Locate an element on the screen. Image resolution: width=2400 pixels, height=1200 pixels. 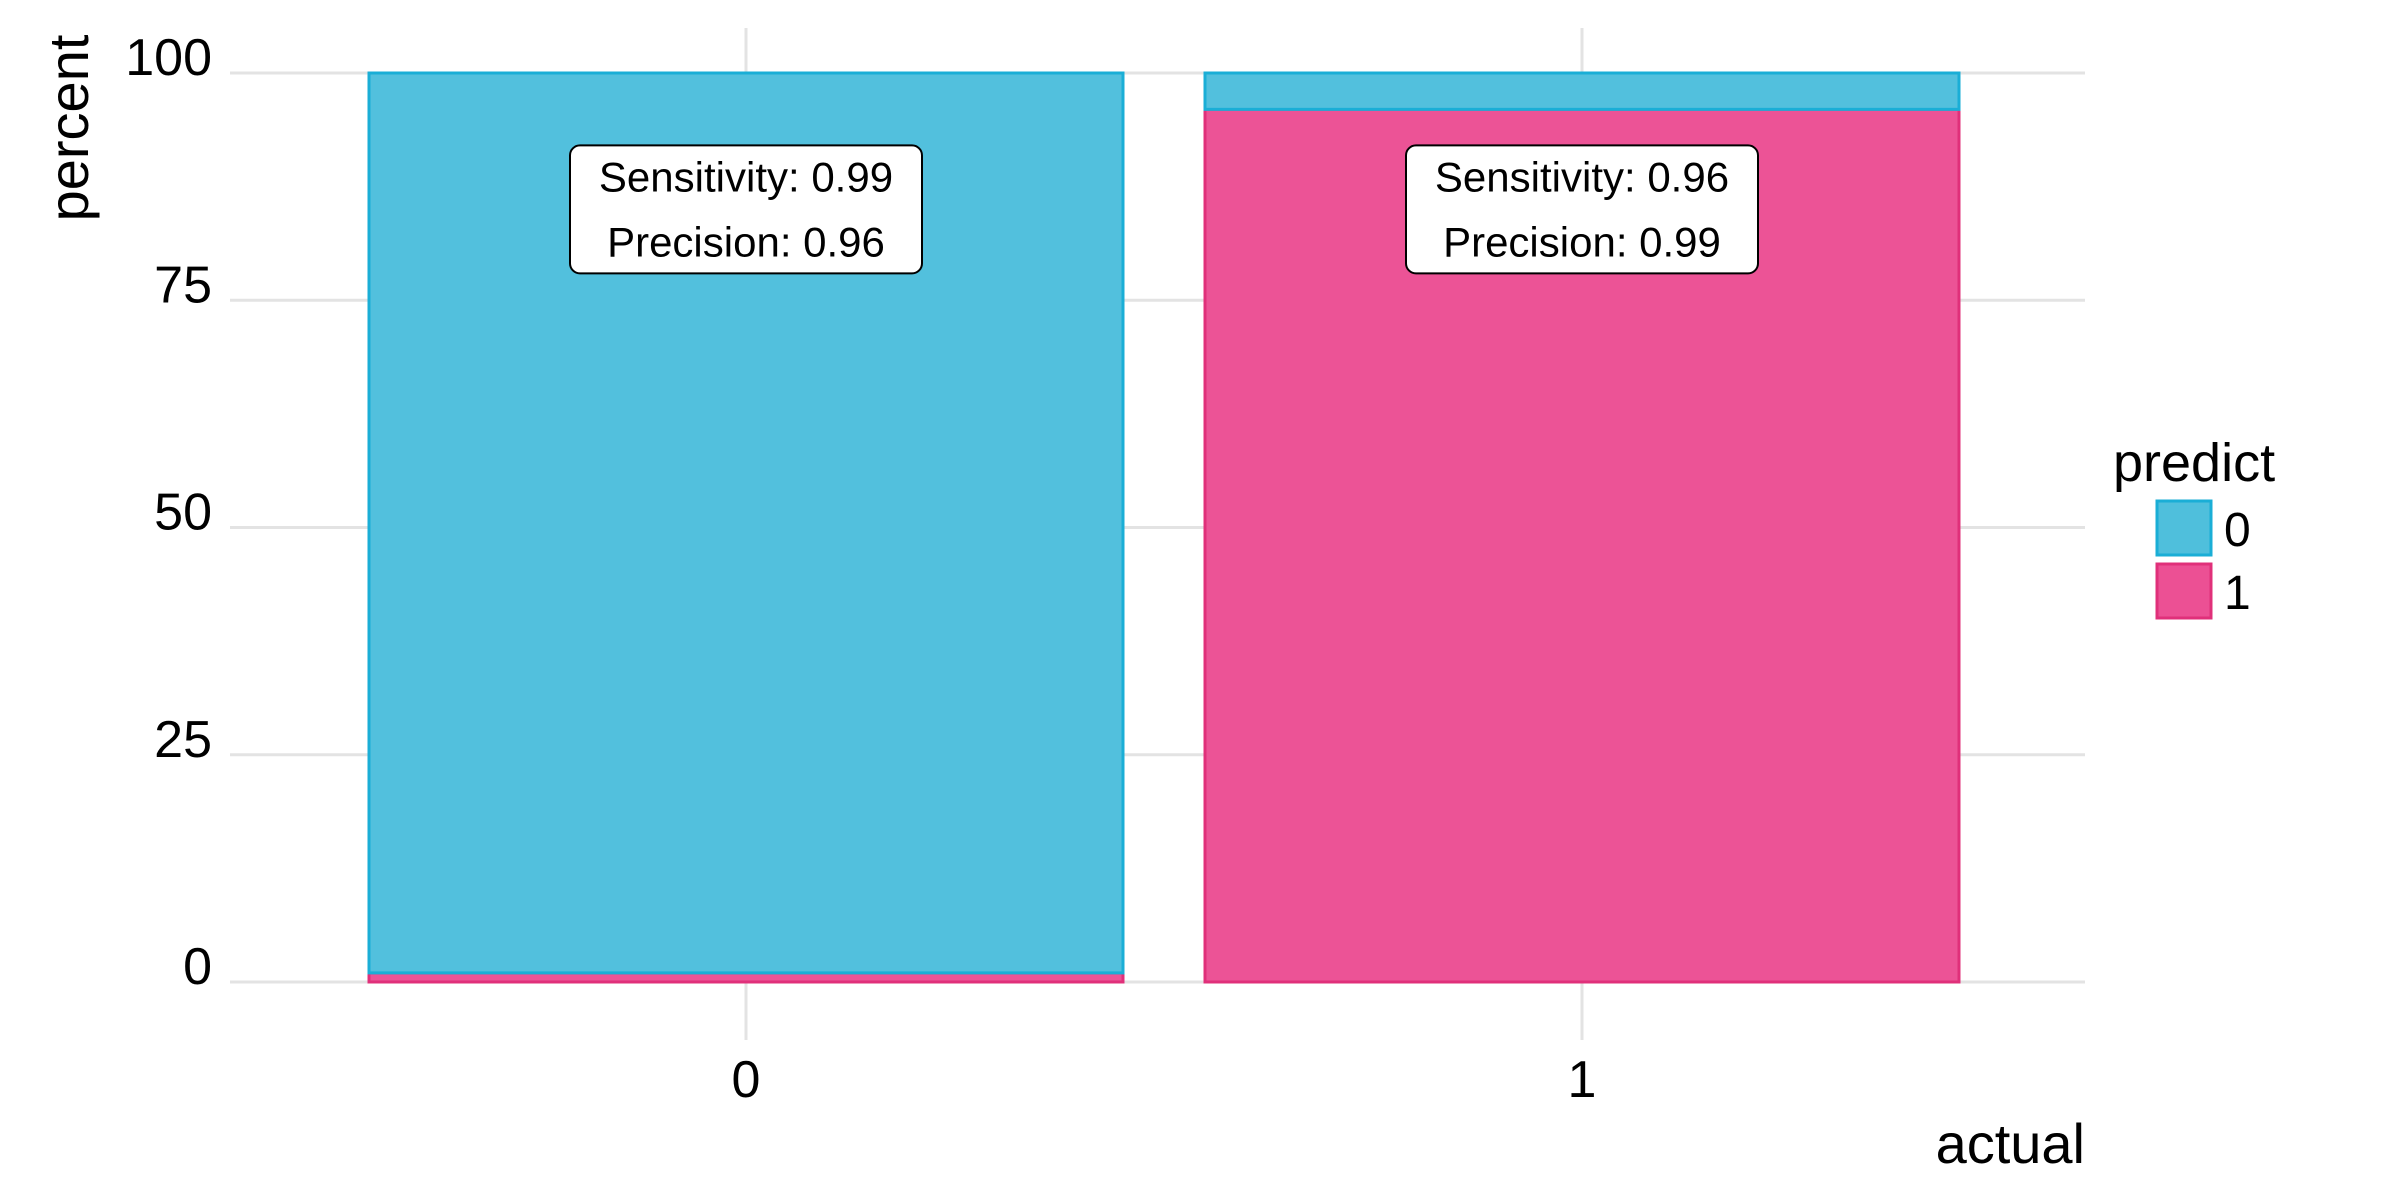
legend-label-1: 1 is located at coordinates (2237, 593).